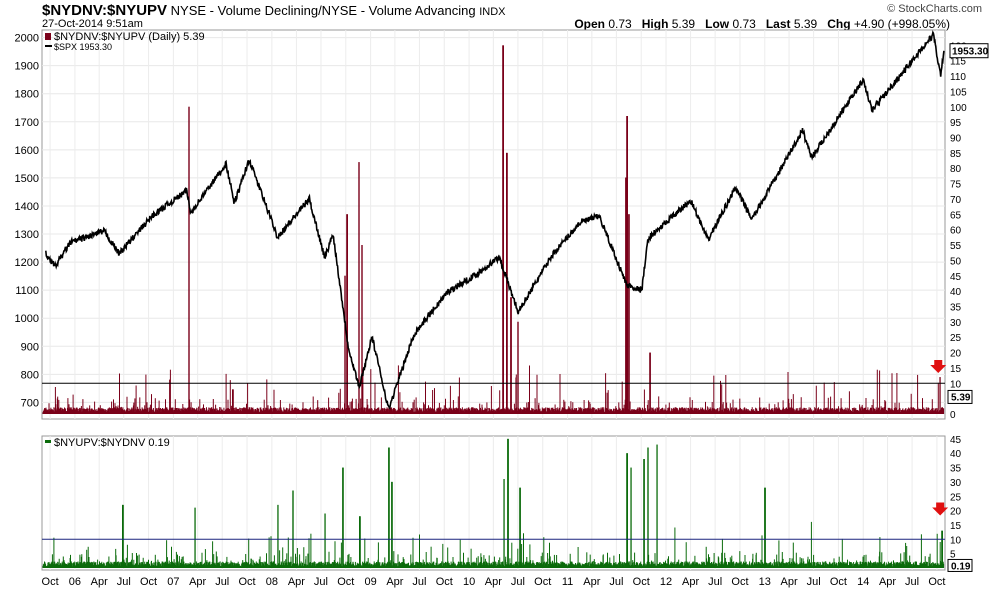 Image resolution: width=990 pixels, height=591 pixels. What do you see at coordinates (953, 555) in the screenshot?
I see `y-right-tick-label: 5` at bounding box center [953, 555].